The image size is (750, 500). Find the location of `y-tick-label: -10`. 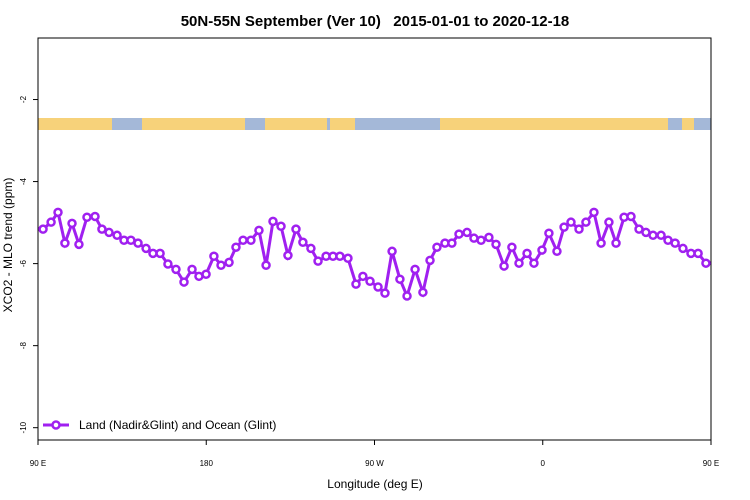

y-tick-label: -10 is located at coordinates (23, 427).